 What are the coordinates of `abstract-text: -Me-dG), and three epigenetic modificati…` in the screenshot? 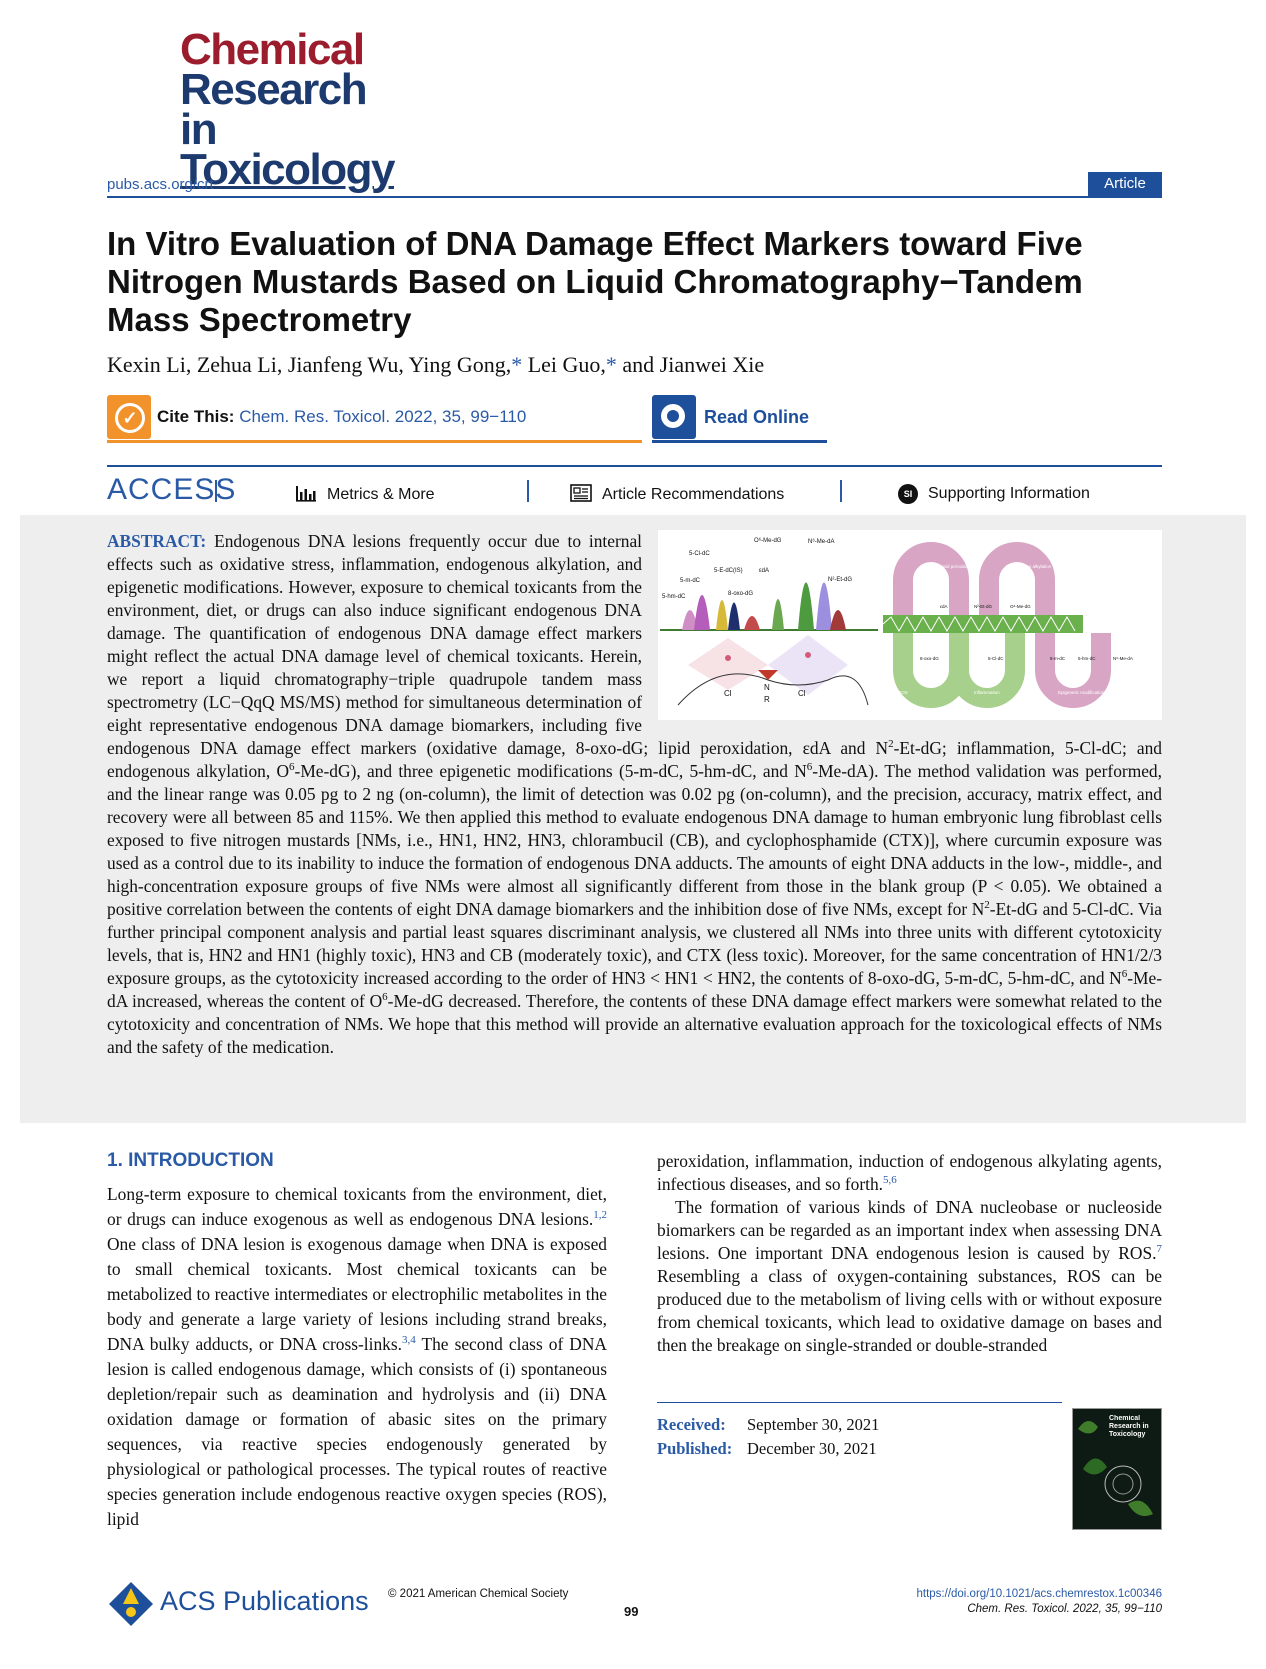 It's located at (550, 771).